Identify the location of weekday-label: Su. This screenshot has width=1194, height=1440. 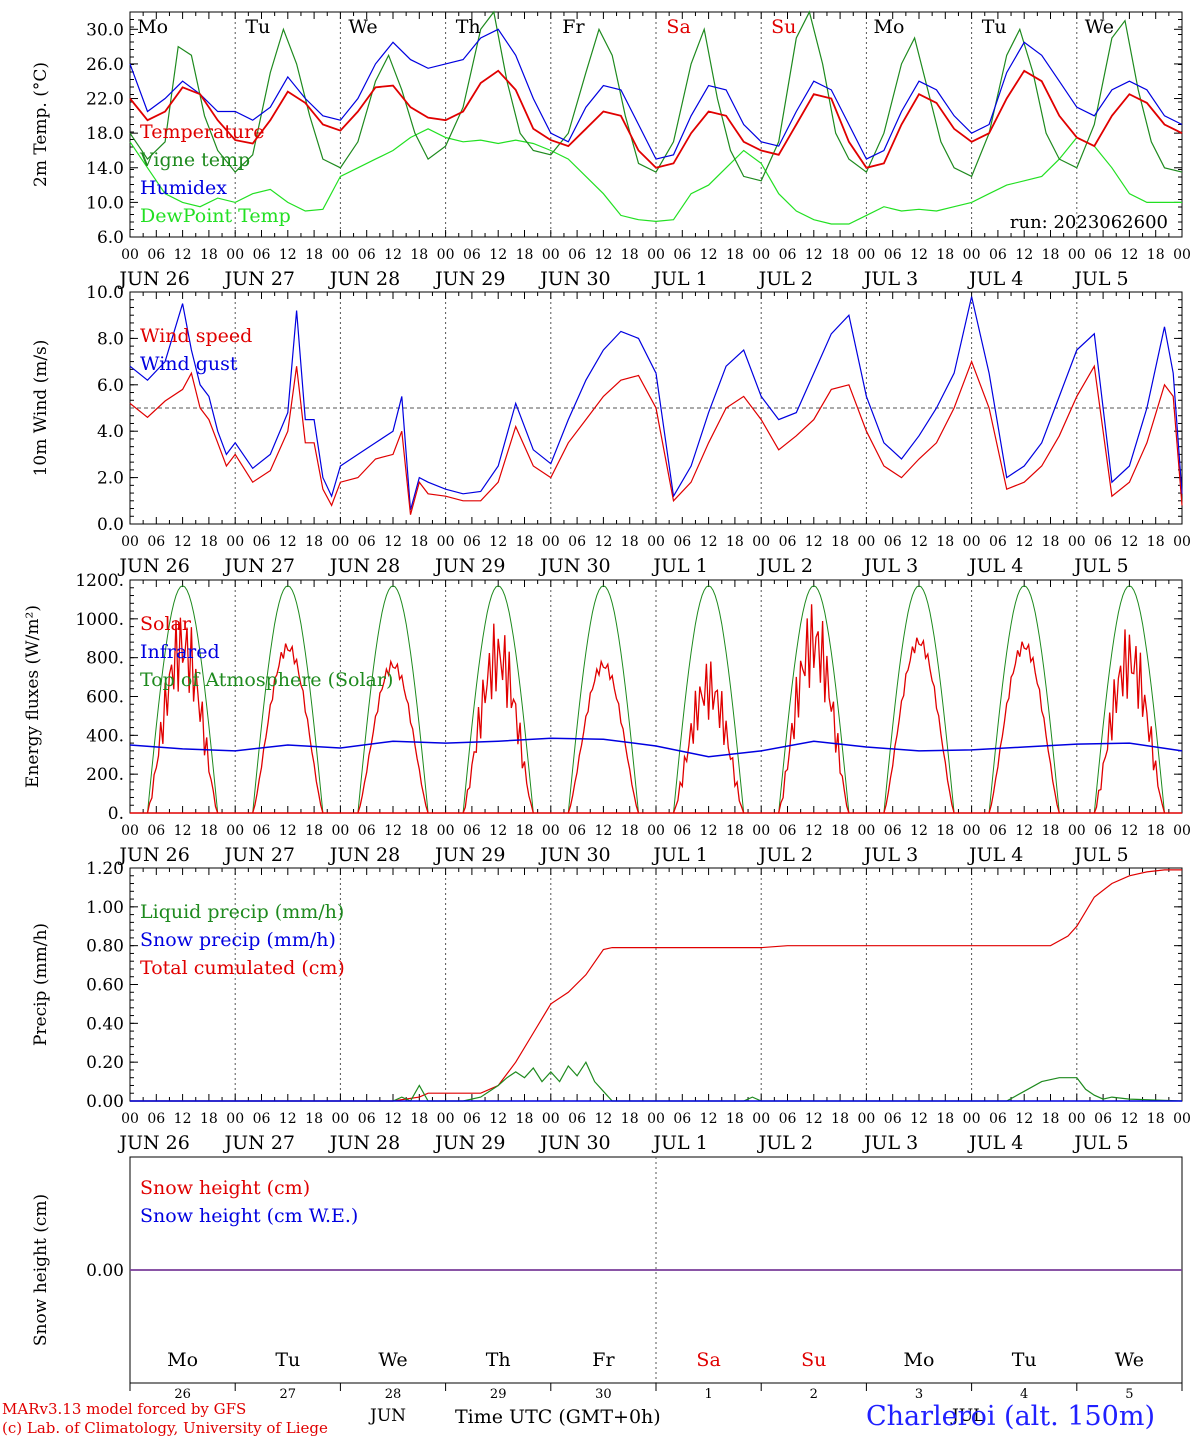
(783, 27).